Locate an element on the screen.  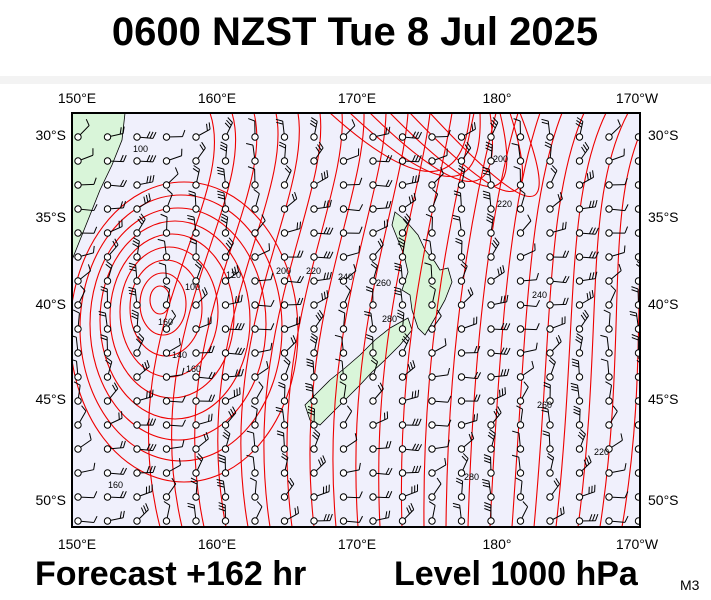
isobar-label: 280 is located at coordinates (389, 319).